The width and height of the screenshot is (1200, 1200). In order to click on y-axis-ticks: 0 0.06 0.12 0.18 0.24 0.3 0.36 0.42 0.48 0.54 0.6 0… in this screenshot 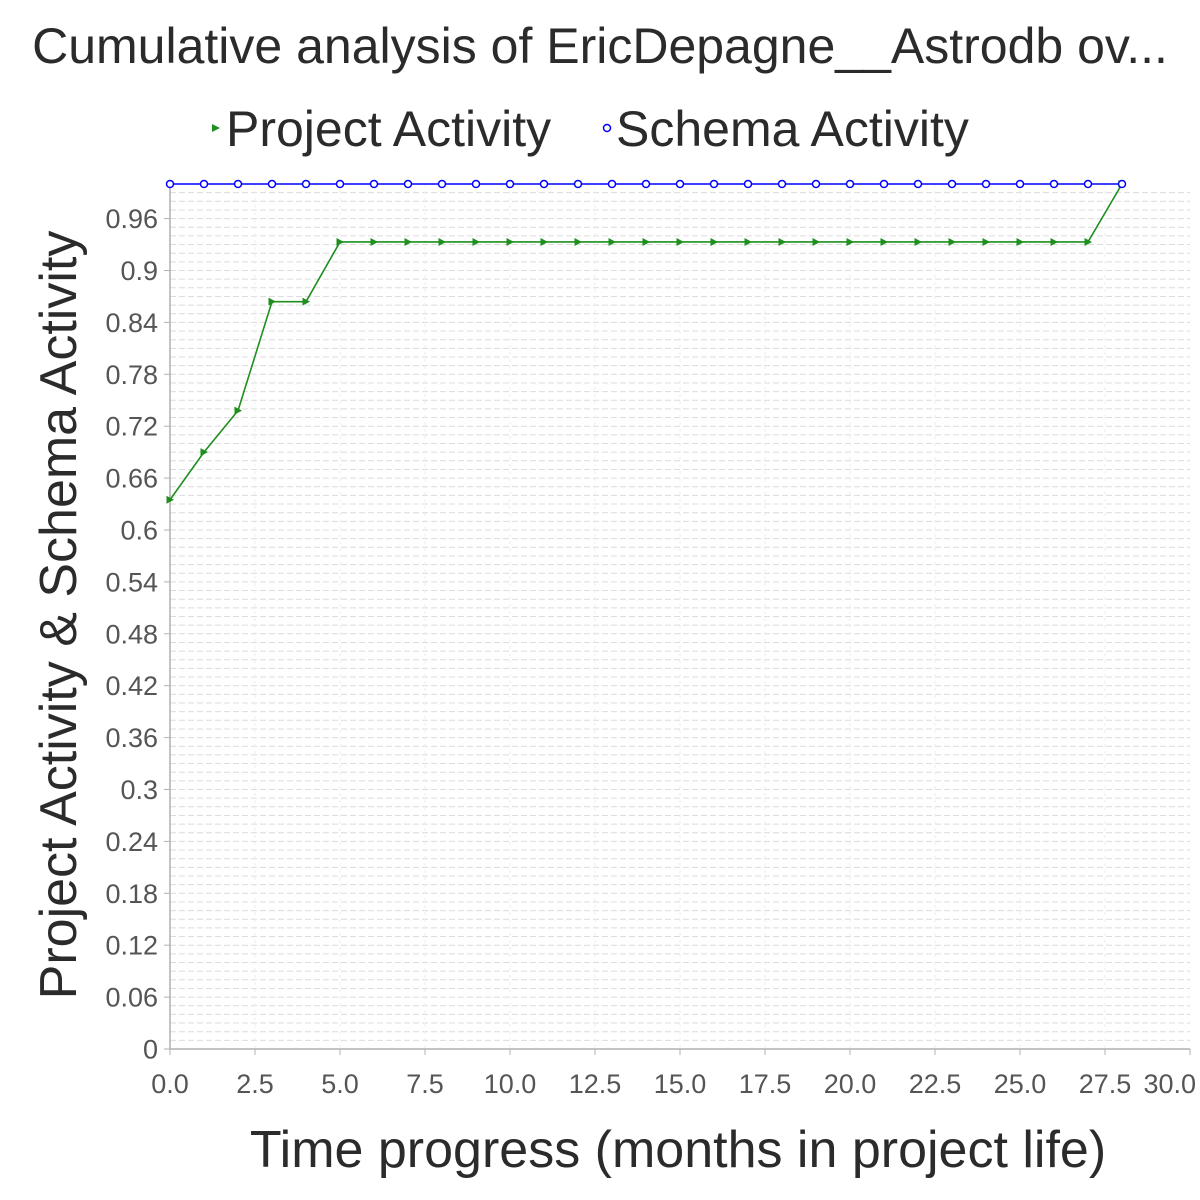, I will do `click(137, 634)`.